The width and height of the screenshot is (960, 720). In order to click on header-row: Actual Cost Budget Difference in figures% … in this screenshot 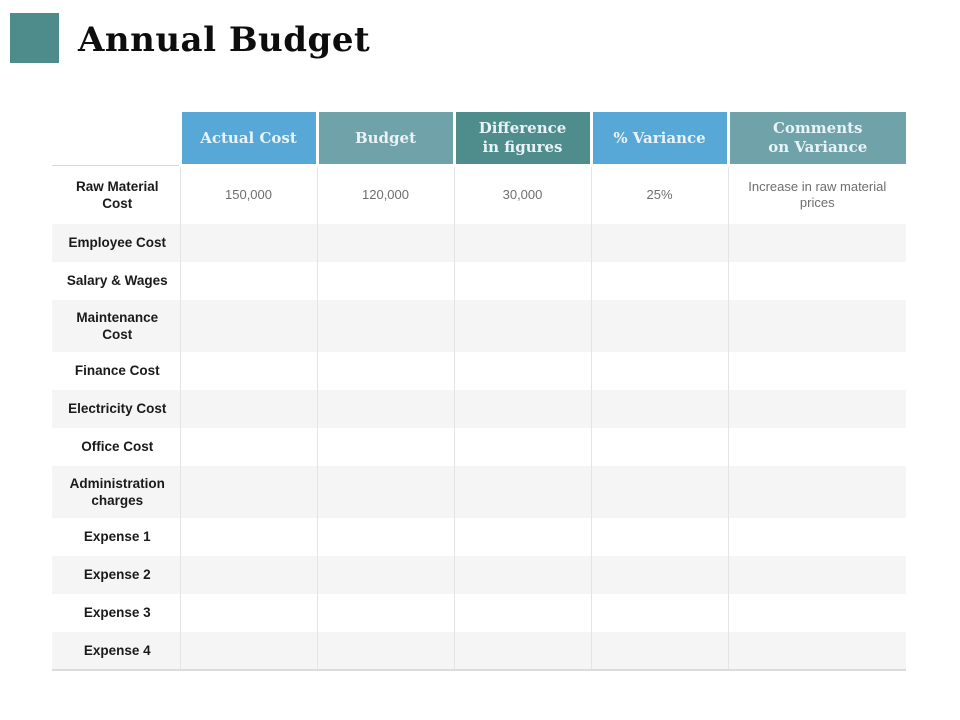, I will do `click(479, 139)`.